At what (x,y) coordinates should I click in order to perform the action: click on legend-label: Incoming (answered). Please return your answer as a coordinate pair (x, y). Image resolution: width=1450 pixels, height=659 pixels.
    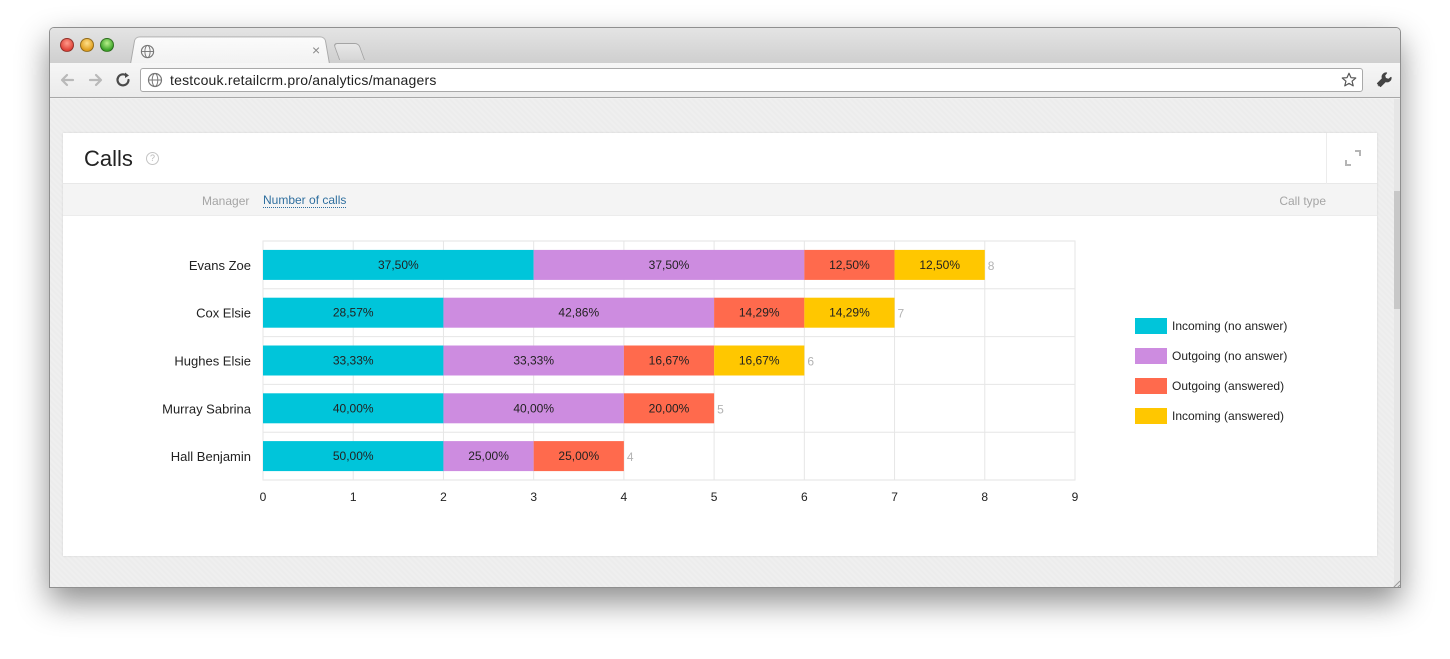
    Looking at the image, I should click on (1228, 416).